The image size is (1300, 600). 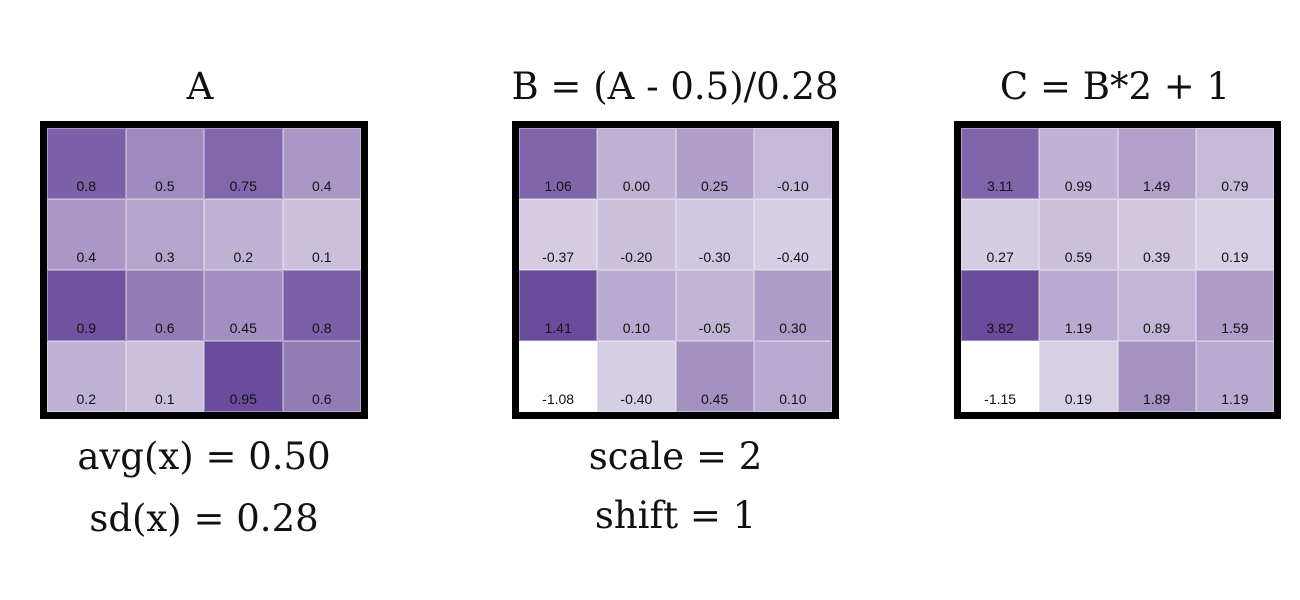 I want to click on cell-value: 0.39, so click(x=1157, y=257).